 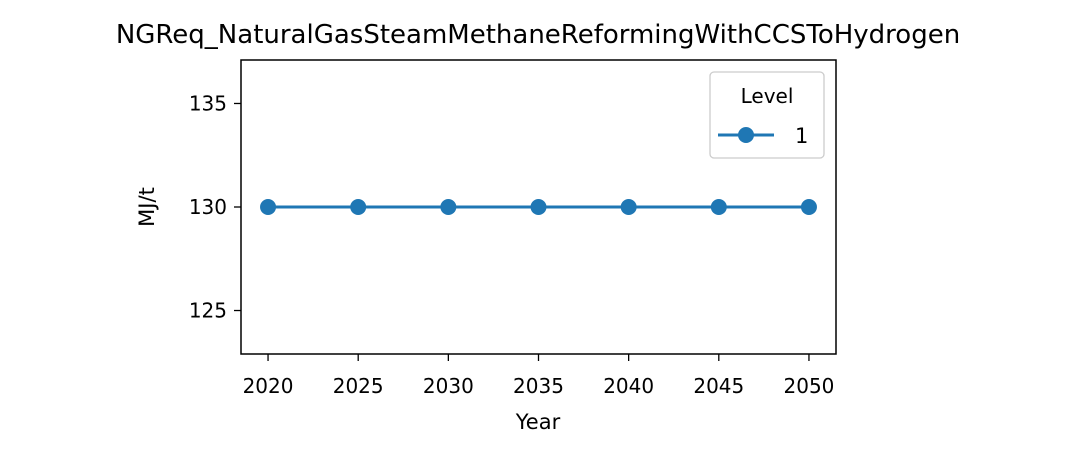 What do you see at coordinates (147, 207) in the screenshot?
I see `y-axis-label: MJ/t` at bounding box center [147, 207].